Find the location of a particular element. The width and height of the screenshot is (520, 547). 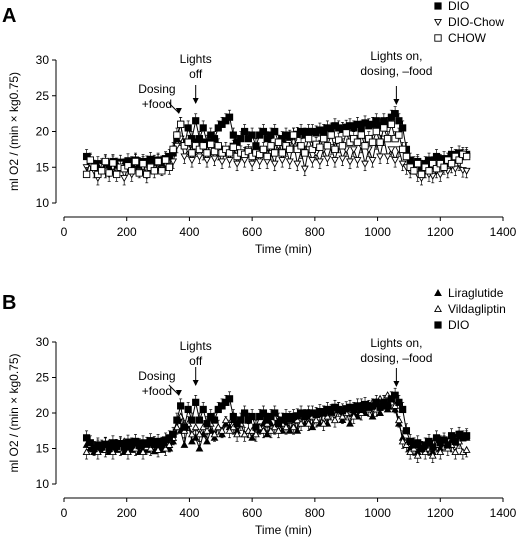

legend: DIO DIO-Chow CHOW is located at coordinates (469, 22).